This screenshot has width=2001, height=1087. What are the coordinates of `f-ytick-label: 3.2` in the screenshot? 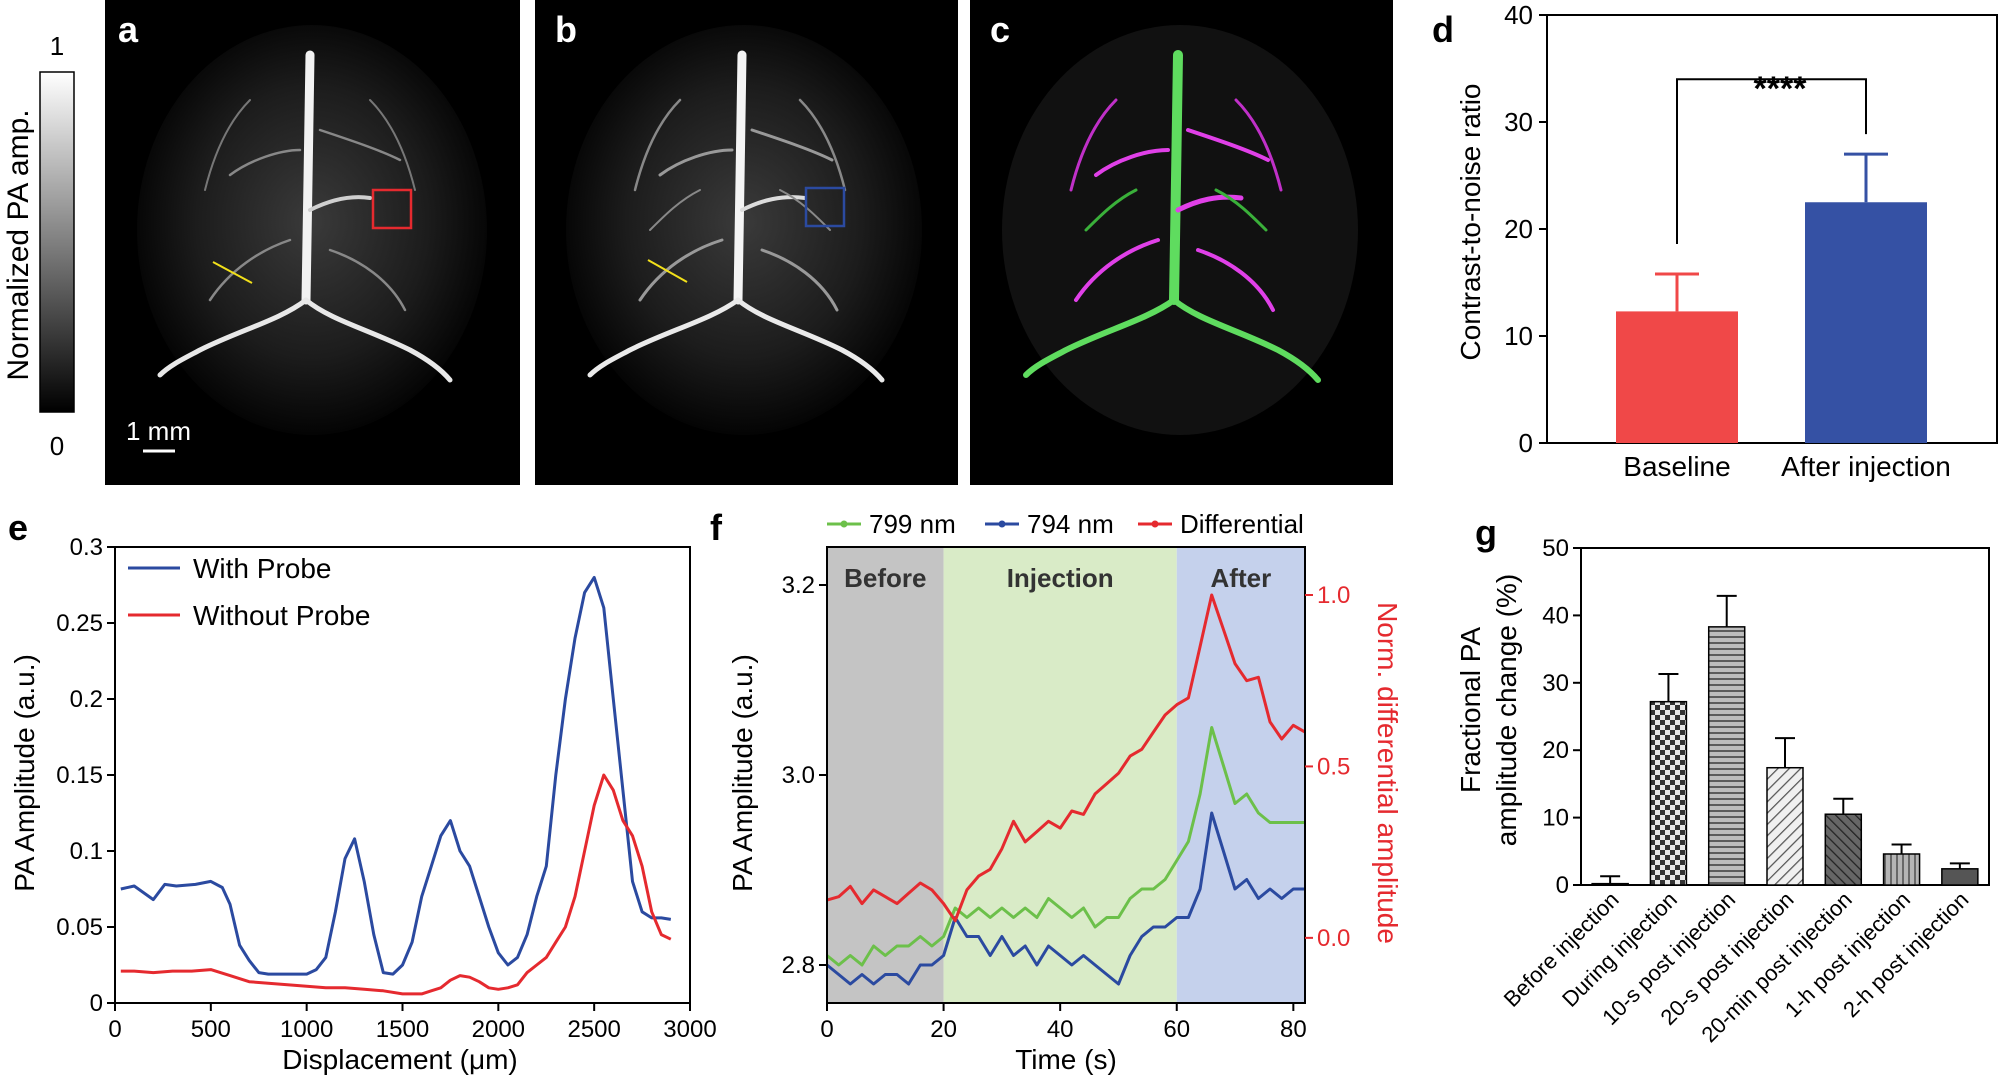 It's located at (798, 585).